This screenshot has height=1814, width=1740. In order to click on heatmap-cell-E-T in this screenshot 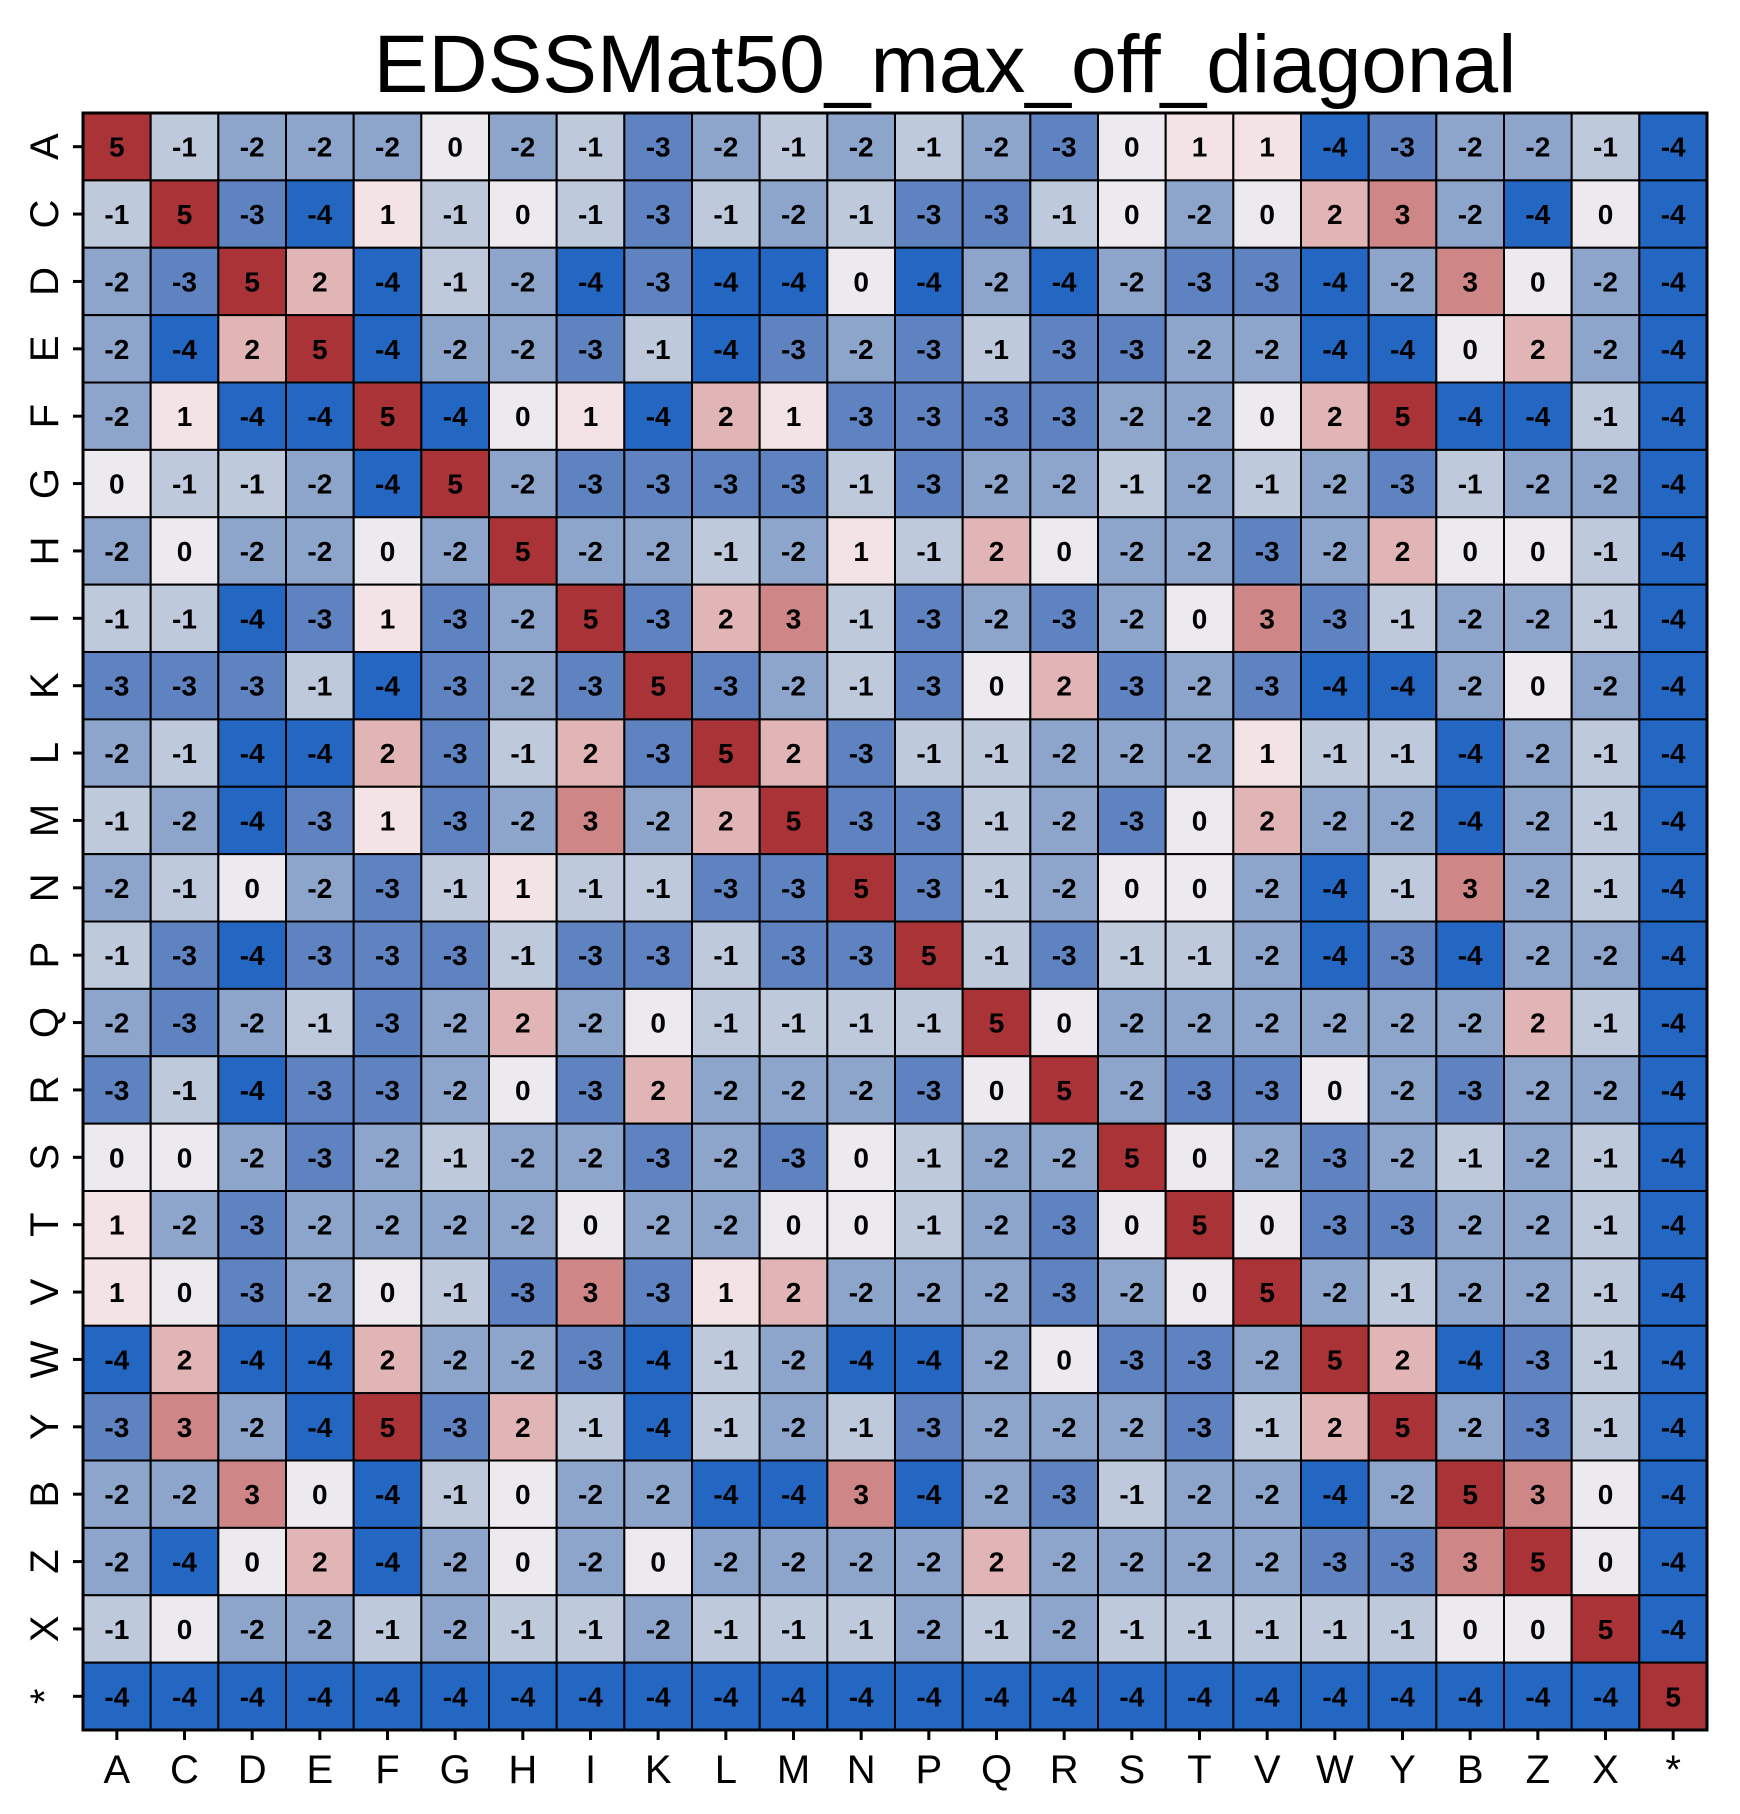, I will do `click(1199, 349)`.